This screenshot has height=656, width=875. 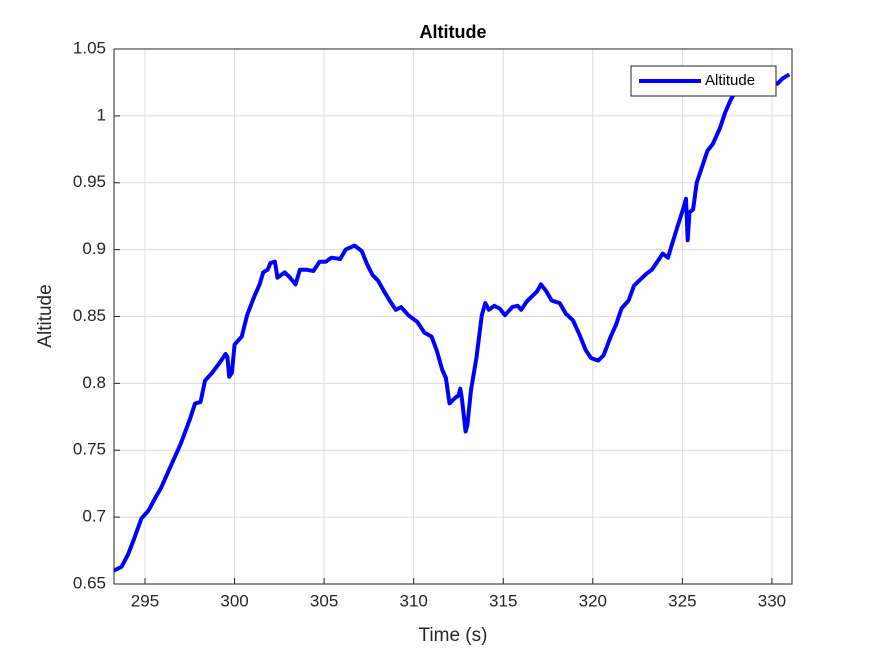 I want to click on chart-title: Altitude, so click(x=453, y=32).